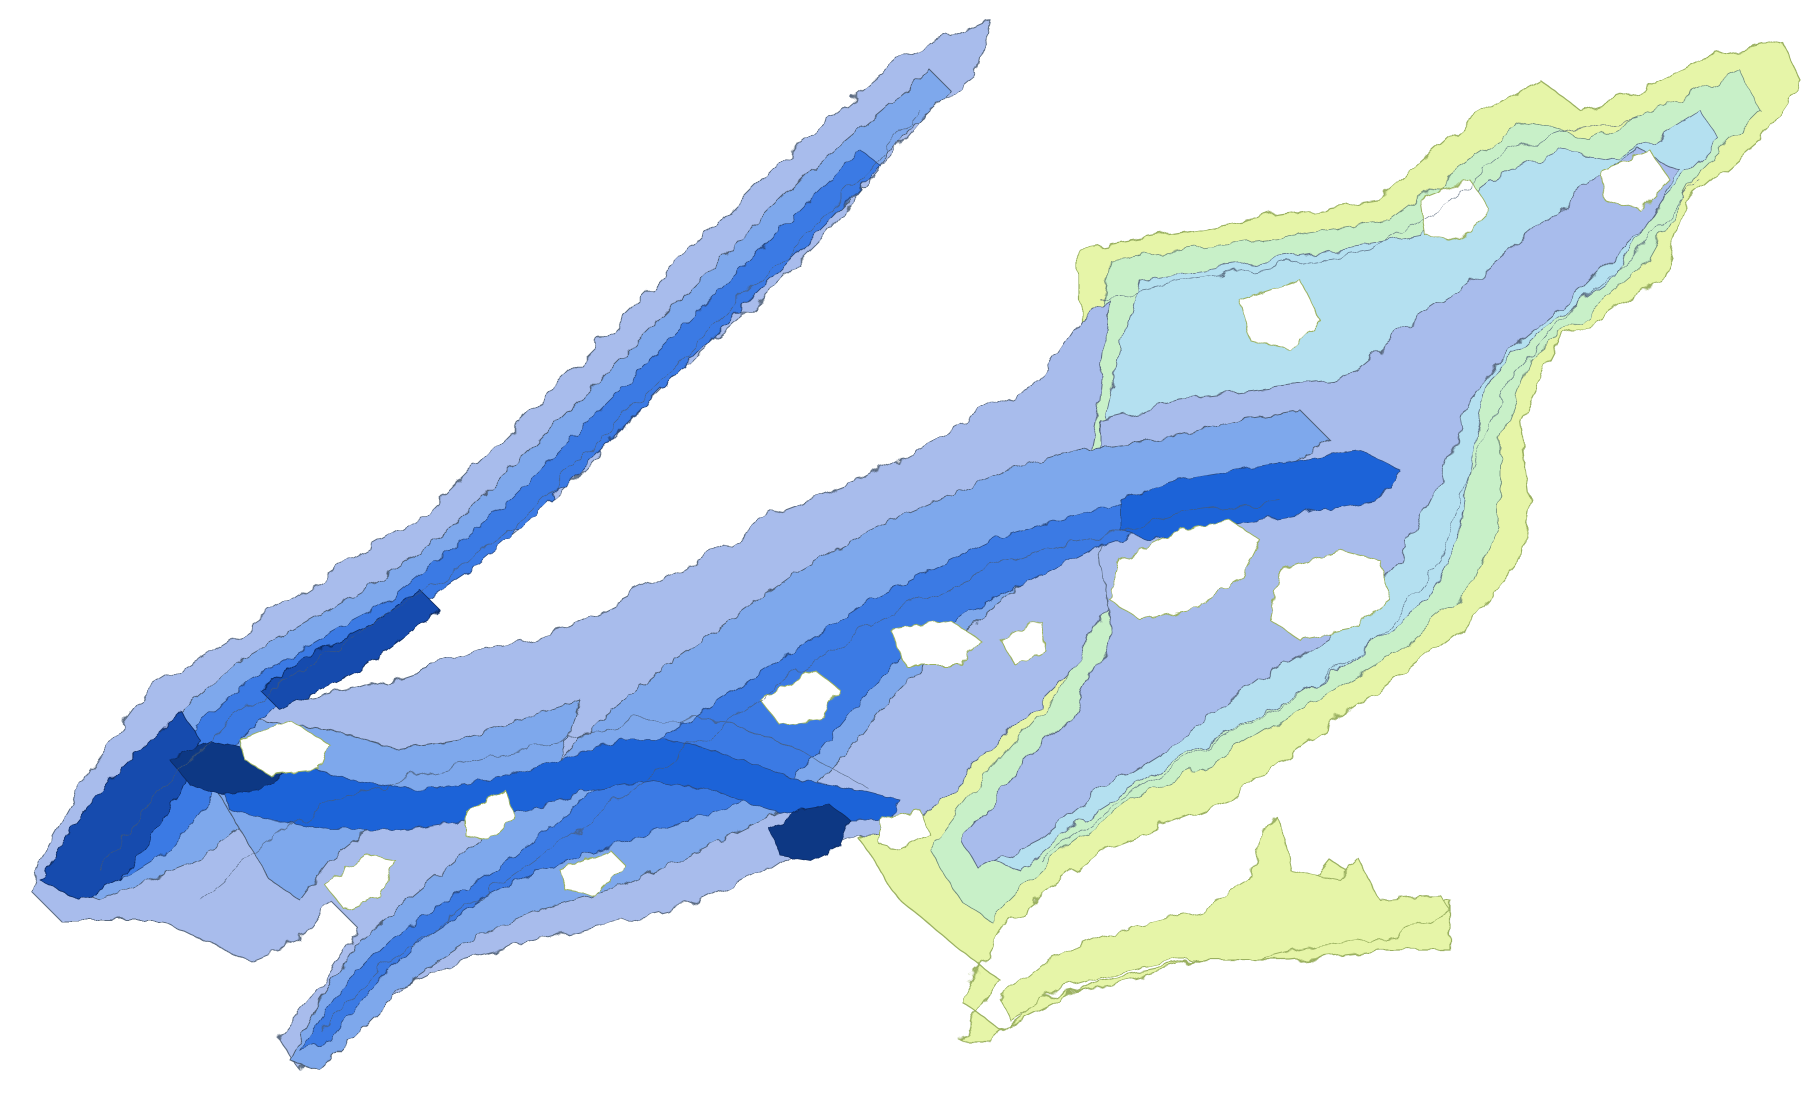 Image resolution: width=1812 pixels, height=1098 pixels. What do you see at coordinates (350, 650) in the screenshot?
I see `deepest-spot-arm` at bounding box center [350, 650].